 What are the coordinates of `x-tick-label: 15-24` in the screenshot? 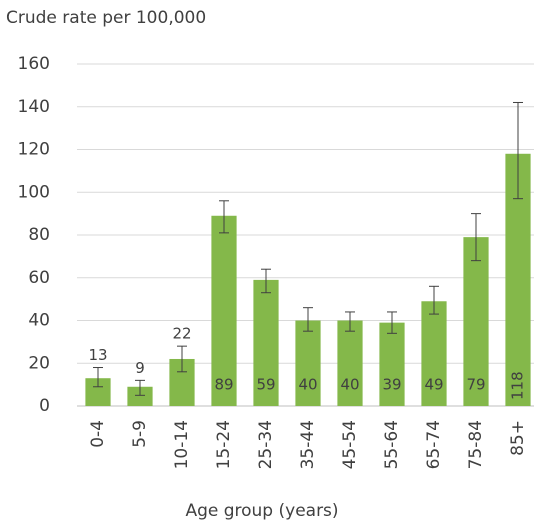 It's located at (224, 444).